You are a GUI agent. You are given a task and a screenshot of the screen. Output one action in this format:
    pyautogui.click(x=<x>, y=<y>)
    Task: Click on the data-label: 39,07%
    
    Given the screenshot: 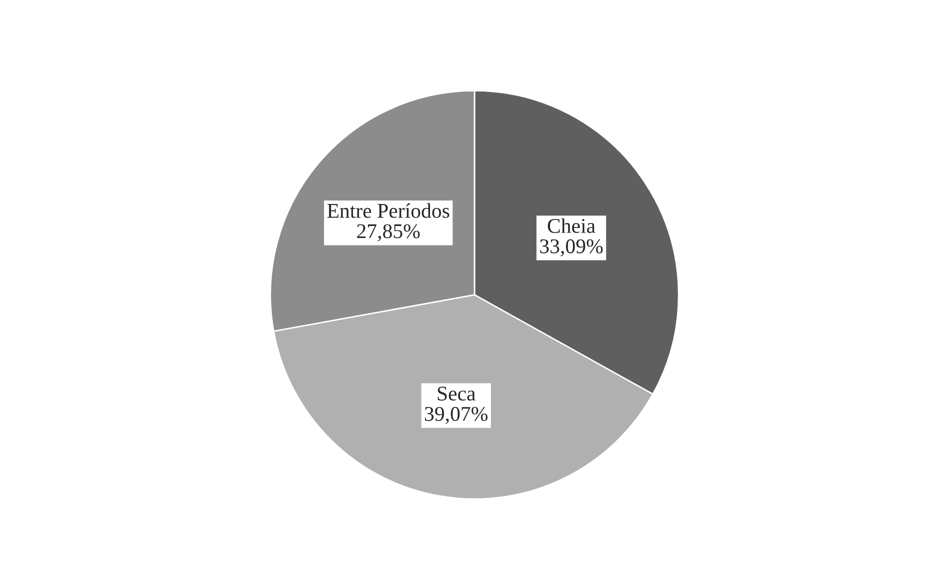 What is the action you would take?
    pyautogui.click(x=456, y=415)
    